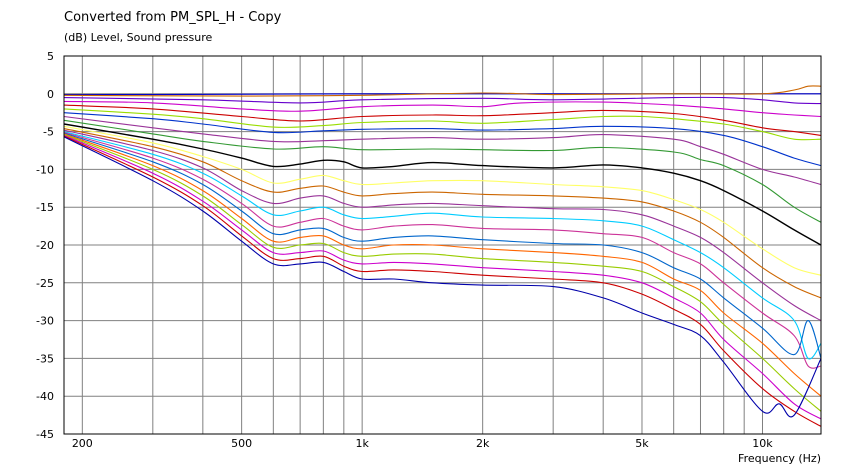  I want to click on y-tick-label: -30, so click(45, 321).